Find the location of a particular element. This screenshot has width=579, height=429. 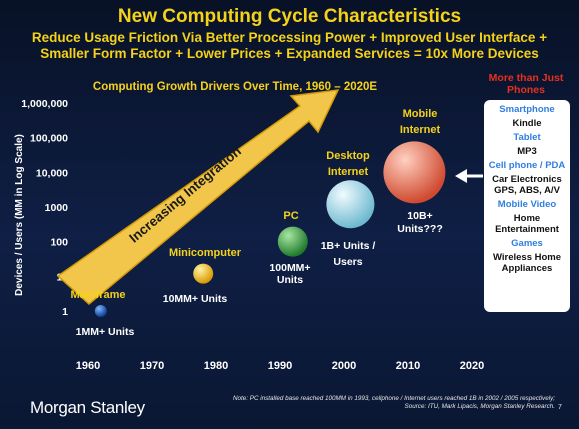

integration-arrow-label: Increasing Integration is located at coordinates (185, 194).